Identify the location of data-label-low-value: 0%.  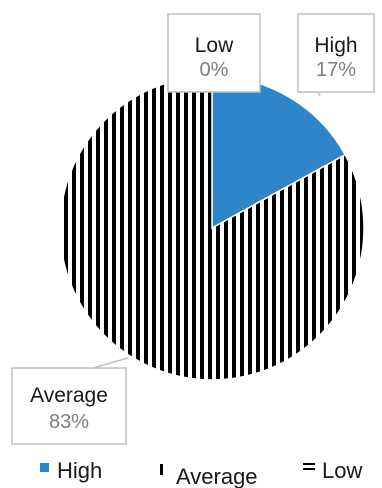
(214, 70).